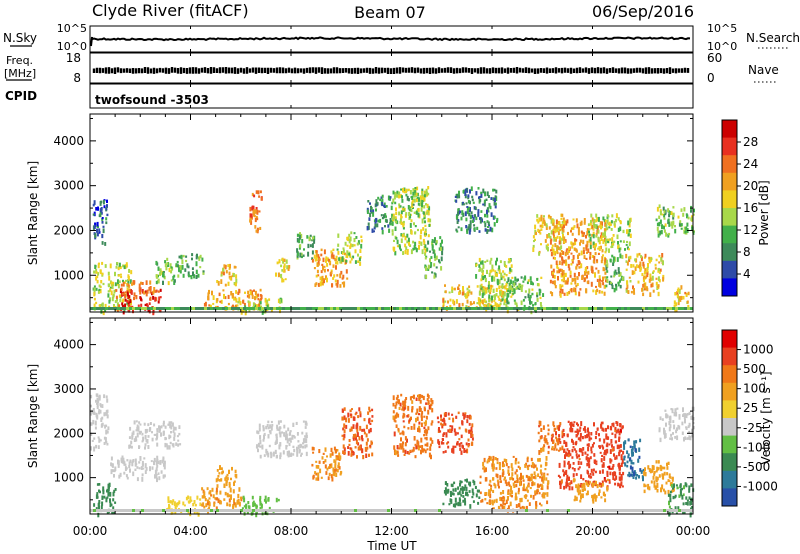 This screenshot has width=800, height=554. What do you see at coordinates (390, 12) in the screenshot?
I see `beam-title: Beam 07` at bounding box center [390, 12].